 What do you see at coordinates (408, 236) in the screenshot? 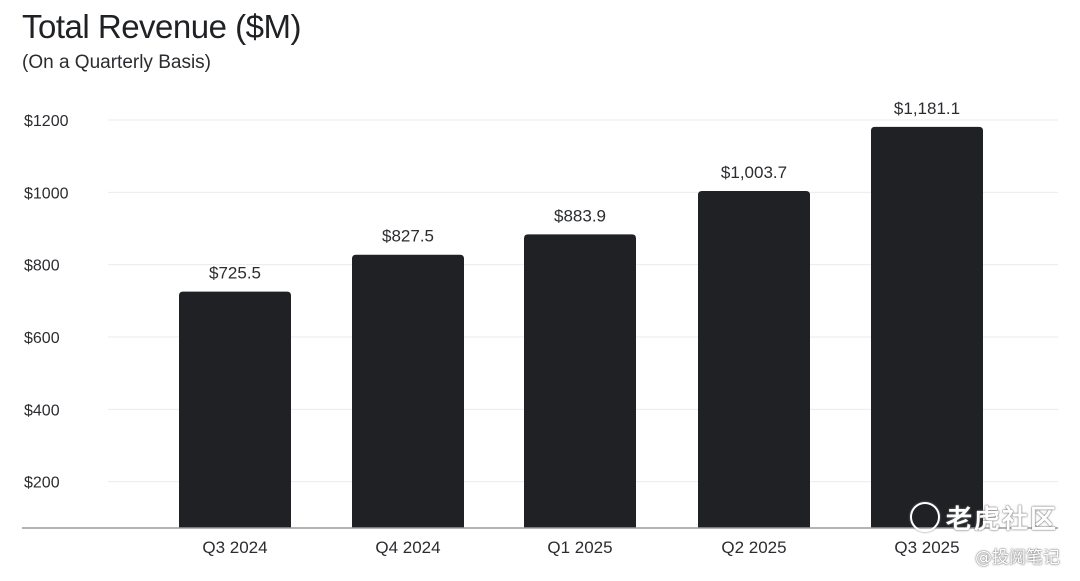
I see `bar-value-label: $827.5` at bounding box center [408, 236].